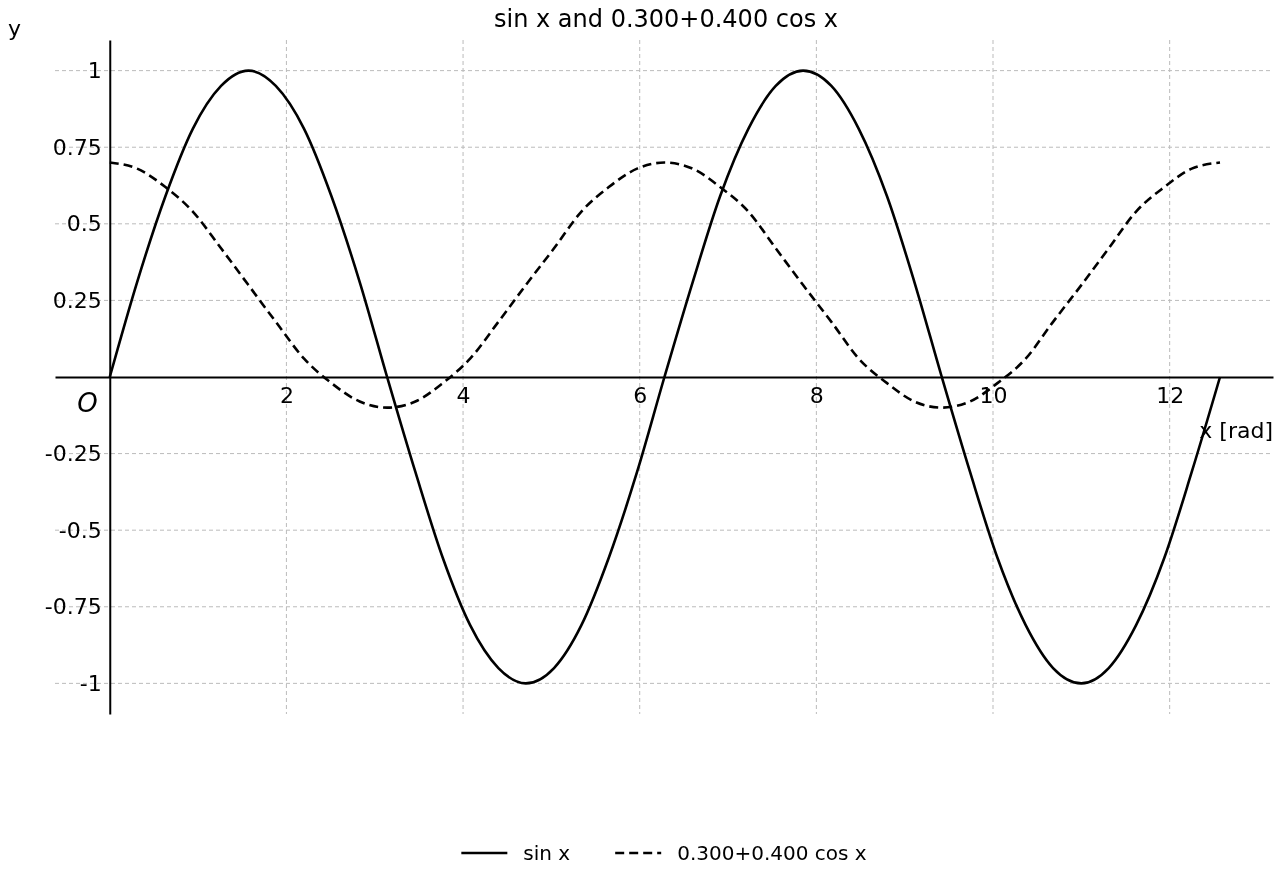 Image resolution: width=1280 pixels, height=880 pixels. Describe the element at coordinates (94, 71) in the screenshot. I see `y-tick-label: 1` at that location.